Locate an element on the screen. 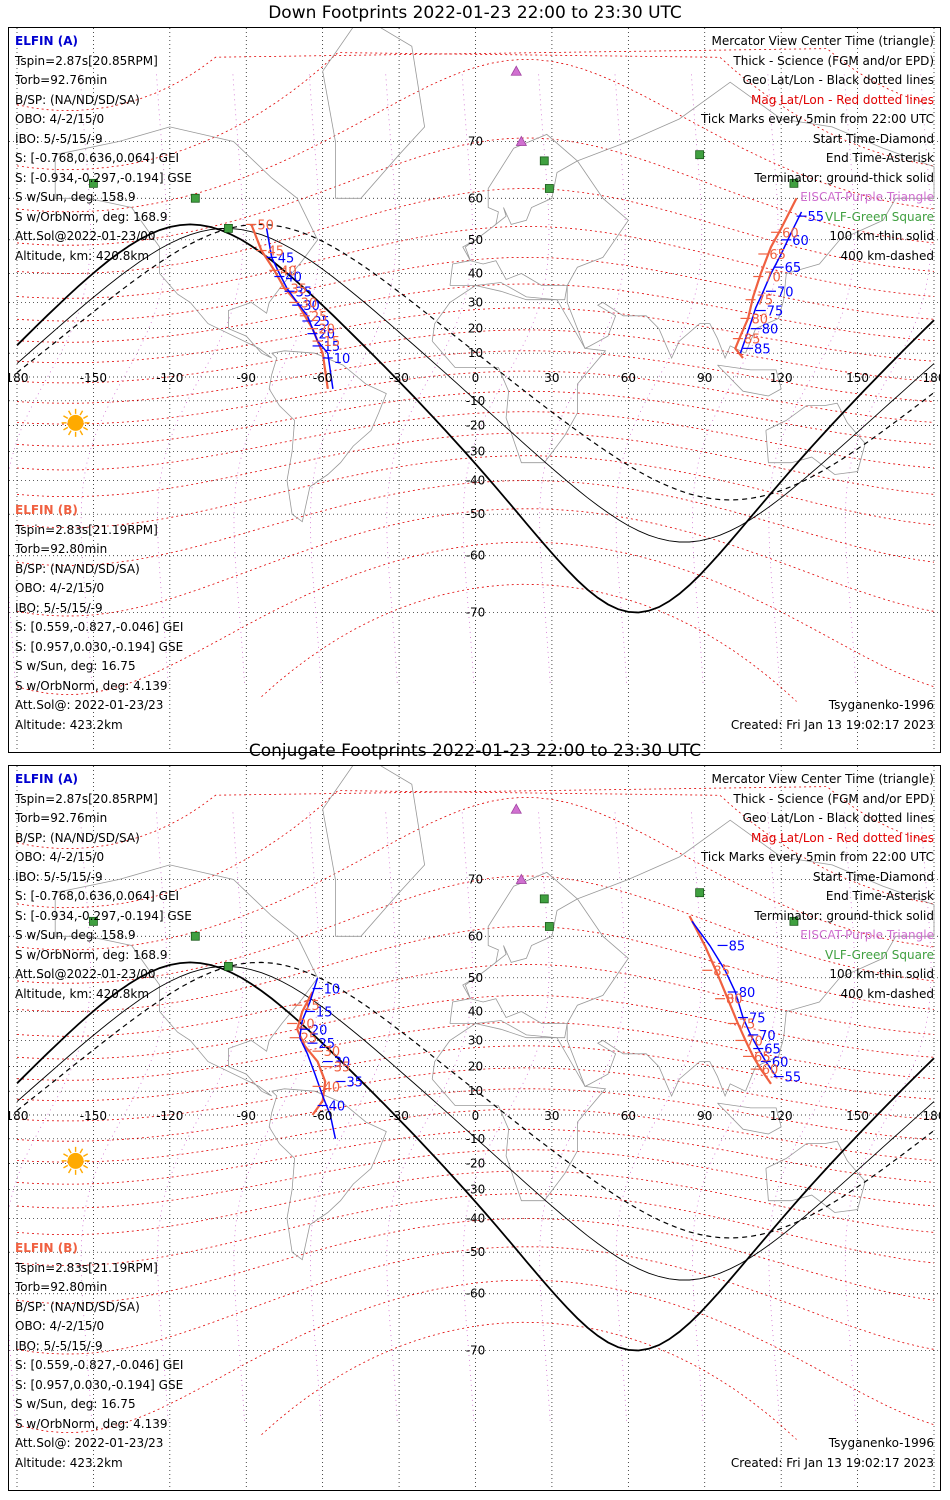 This screenshot has height=1500, width=950. elfin-a-time-label: 10 is located at coordinates (342, 359).